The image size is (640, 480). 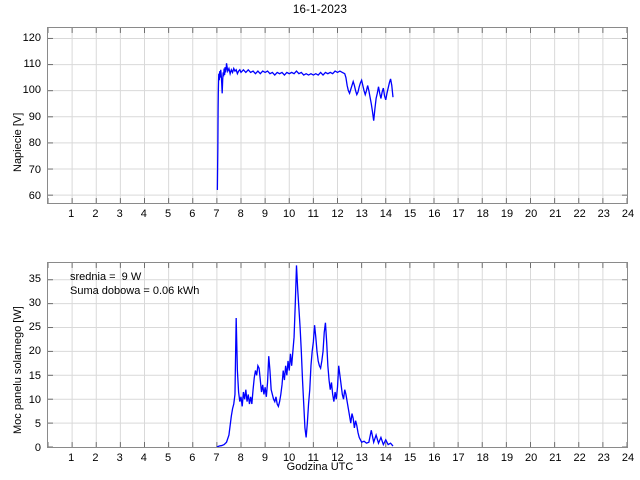 What do you see at coordinates (106, 277) in the screenshot?
I see `mean-power-annotation: srednia = 9 W` at bounding box center [106, 277].